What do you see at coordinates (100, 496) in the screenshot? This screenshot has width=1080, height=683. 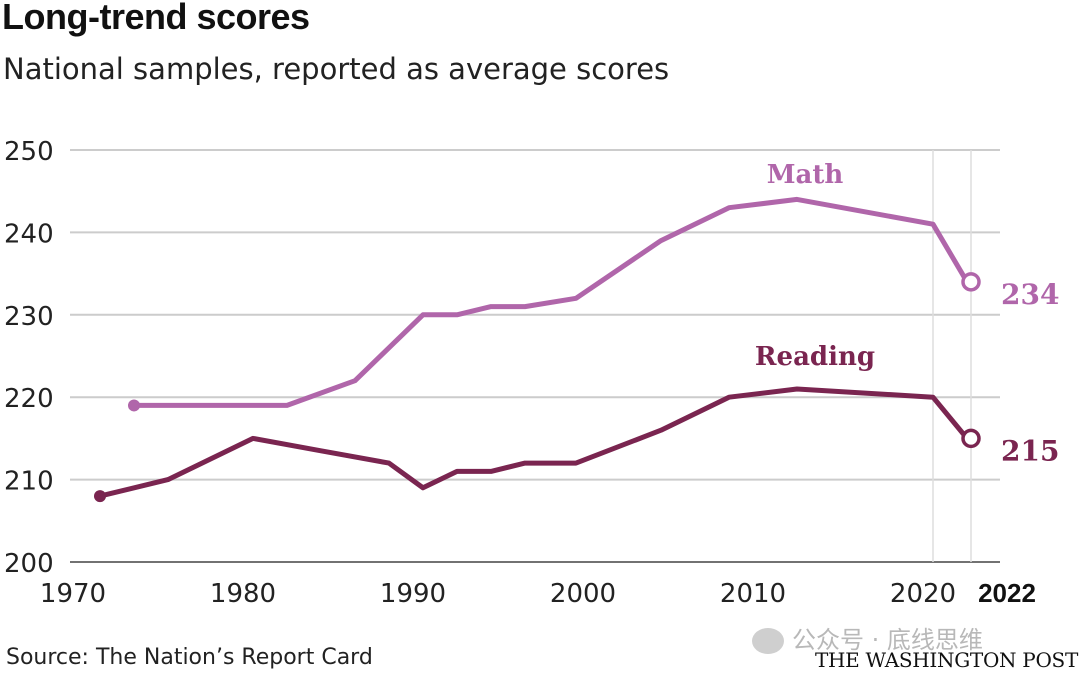 I see `series-start-point-reading` at bounding box center [100, 496].